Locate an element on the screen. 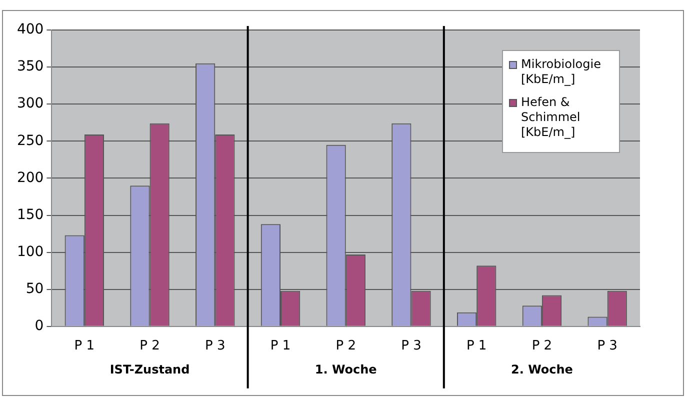  y-tick-label: 250 is located at coordinates (30, 140).